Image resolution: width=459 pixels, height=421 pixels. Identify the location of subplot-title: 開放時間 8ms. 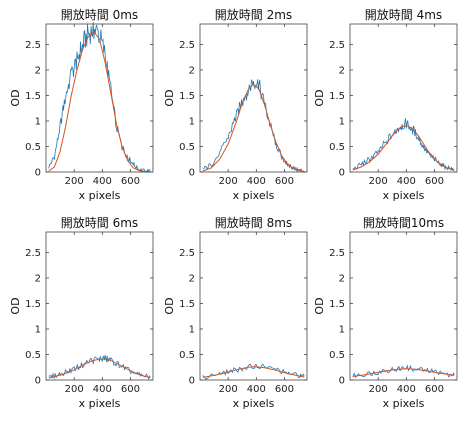
(253, 222).